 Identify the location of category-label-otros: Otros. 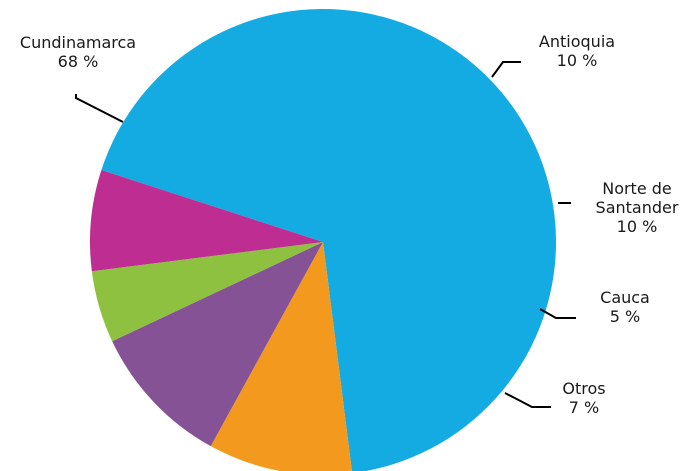
(583, 388).